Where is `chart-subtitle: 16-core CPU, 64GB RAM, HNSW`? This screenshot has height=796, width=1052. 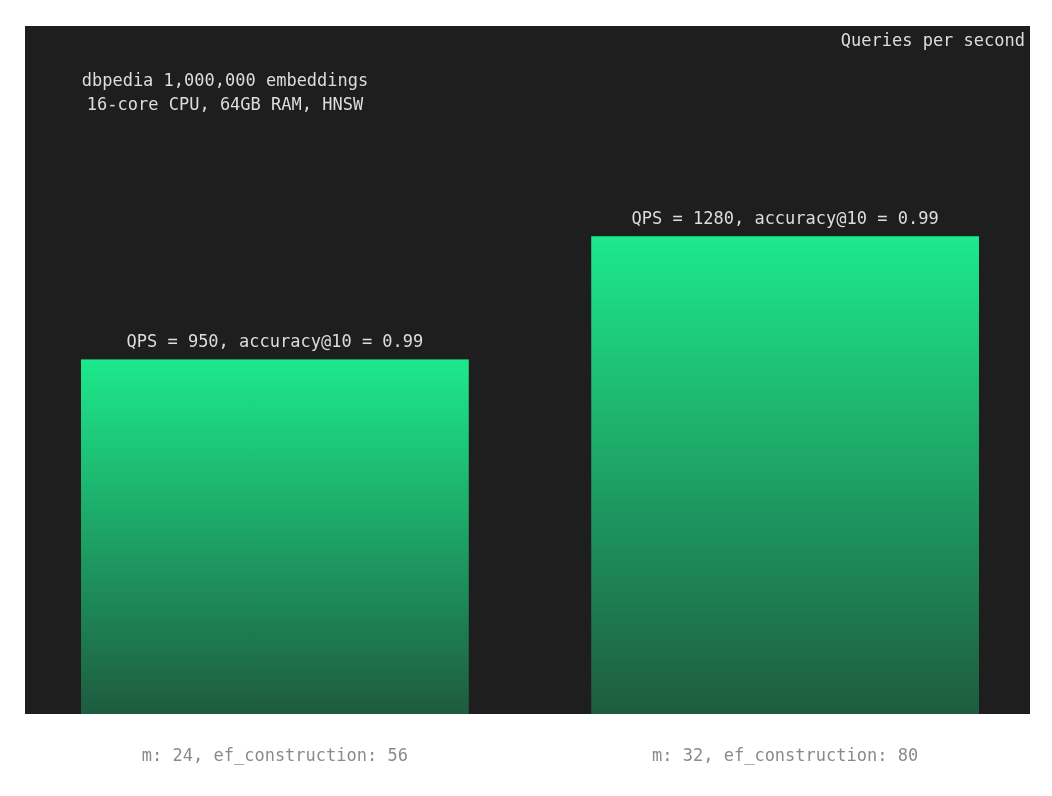
chart-subtitle: 16-core CPU, 64GB RAM, HNSW is located at coordinates (225, 104).